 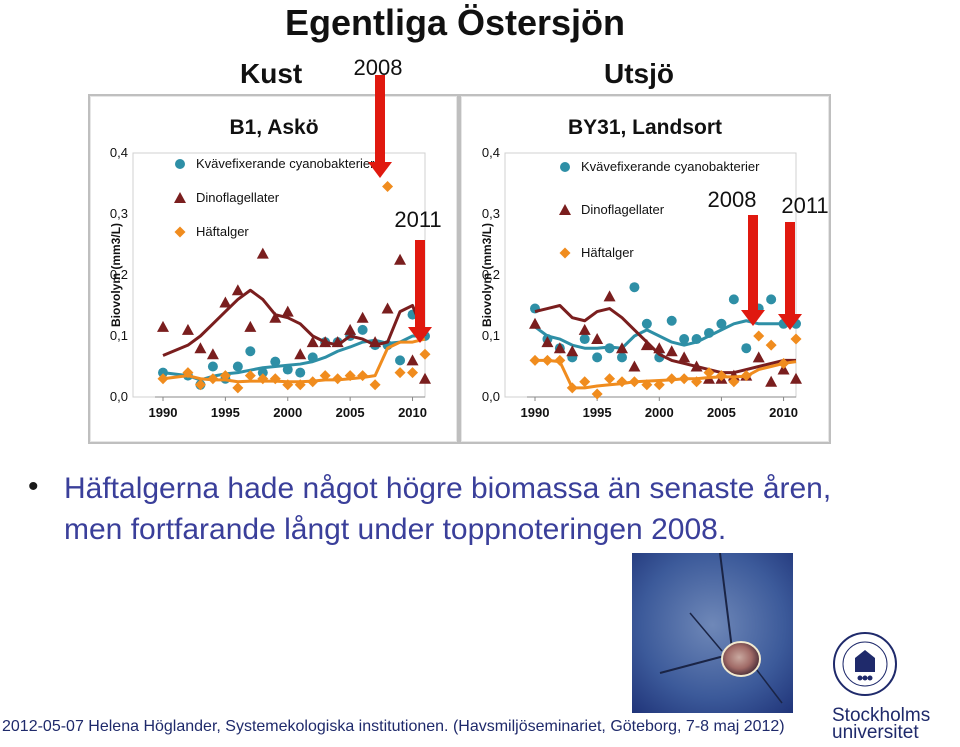 I want to click on arrow-2011-offshore-shaft, so click(x=790, y=269).